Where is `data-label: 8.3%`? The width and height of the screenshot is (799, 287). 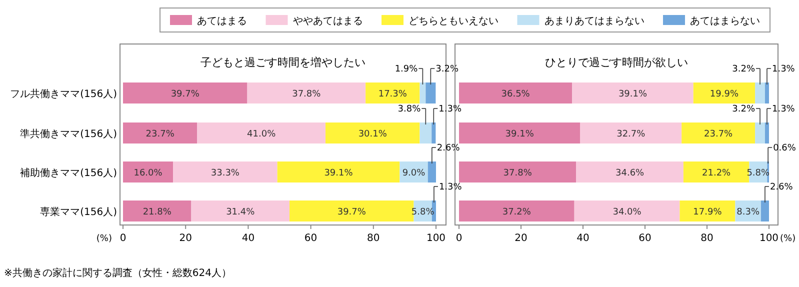 data-label: 8.3% is located at coordinates (748, 213).